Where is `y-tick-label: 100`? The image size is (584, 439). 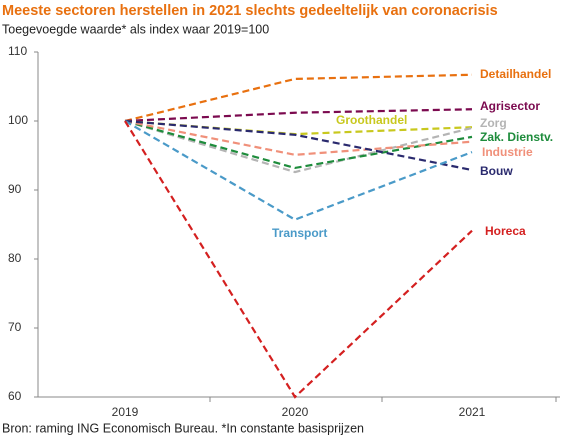 y-tick-label: 100 is located at coordinates (18, 120).